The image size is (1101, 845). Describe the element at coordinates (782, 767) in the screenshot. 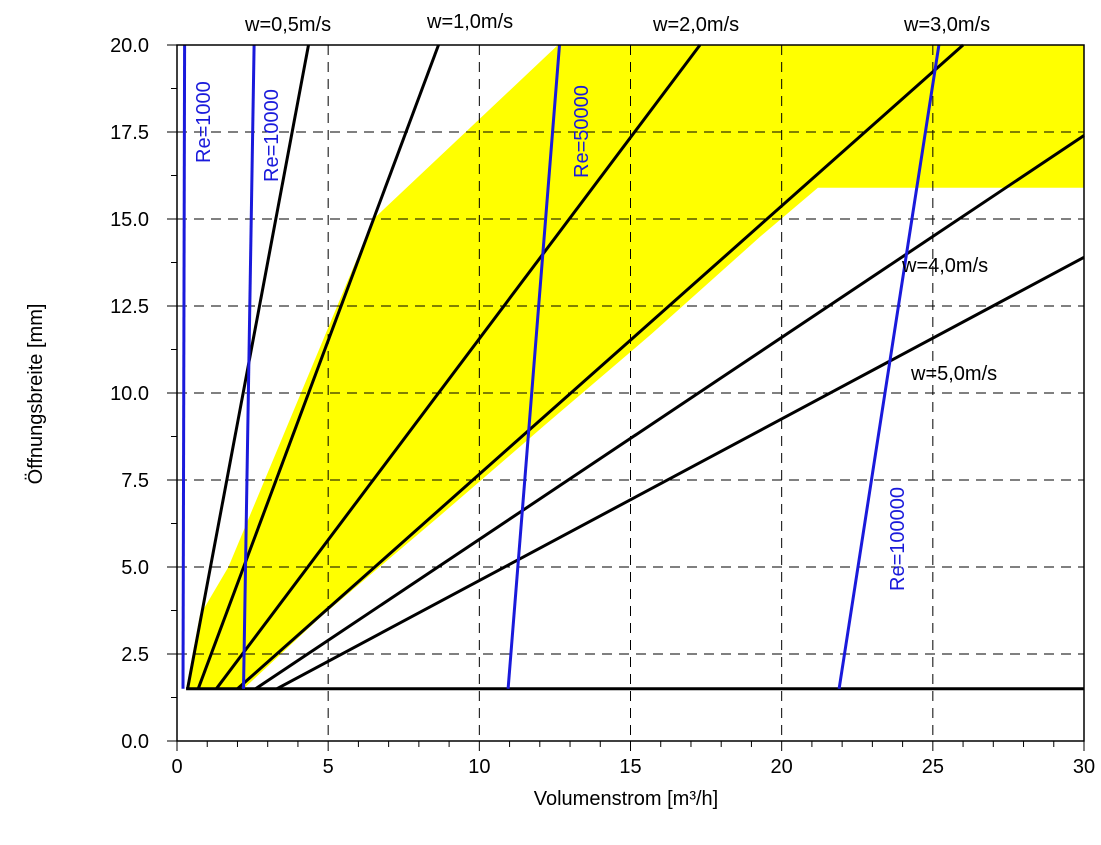

I see `x-tick-label: 20` at that location.